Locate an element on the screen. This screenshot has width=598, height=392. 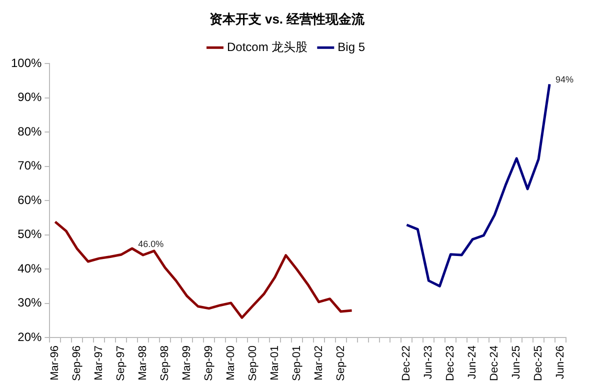
x-tick-label: Jun-24 is located at coordinates (472, 363).